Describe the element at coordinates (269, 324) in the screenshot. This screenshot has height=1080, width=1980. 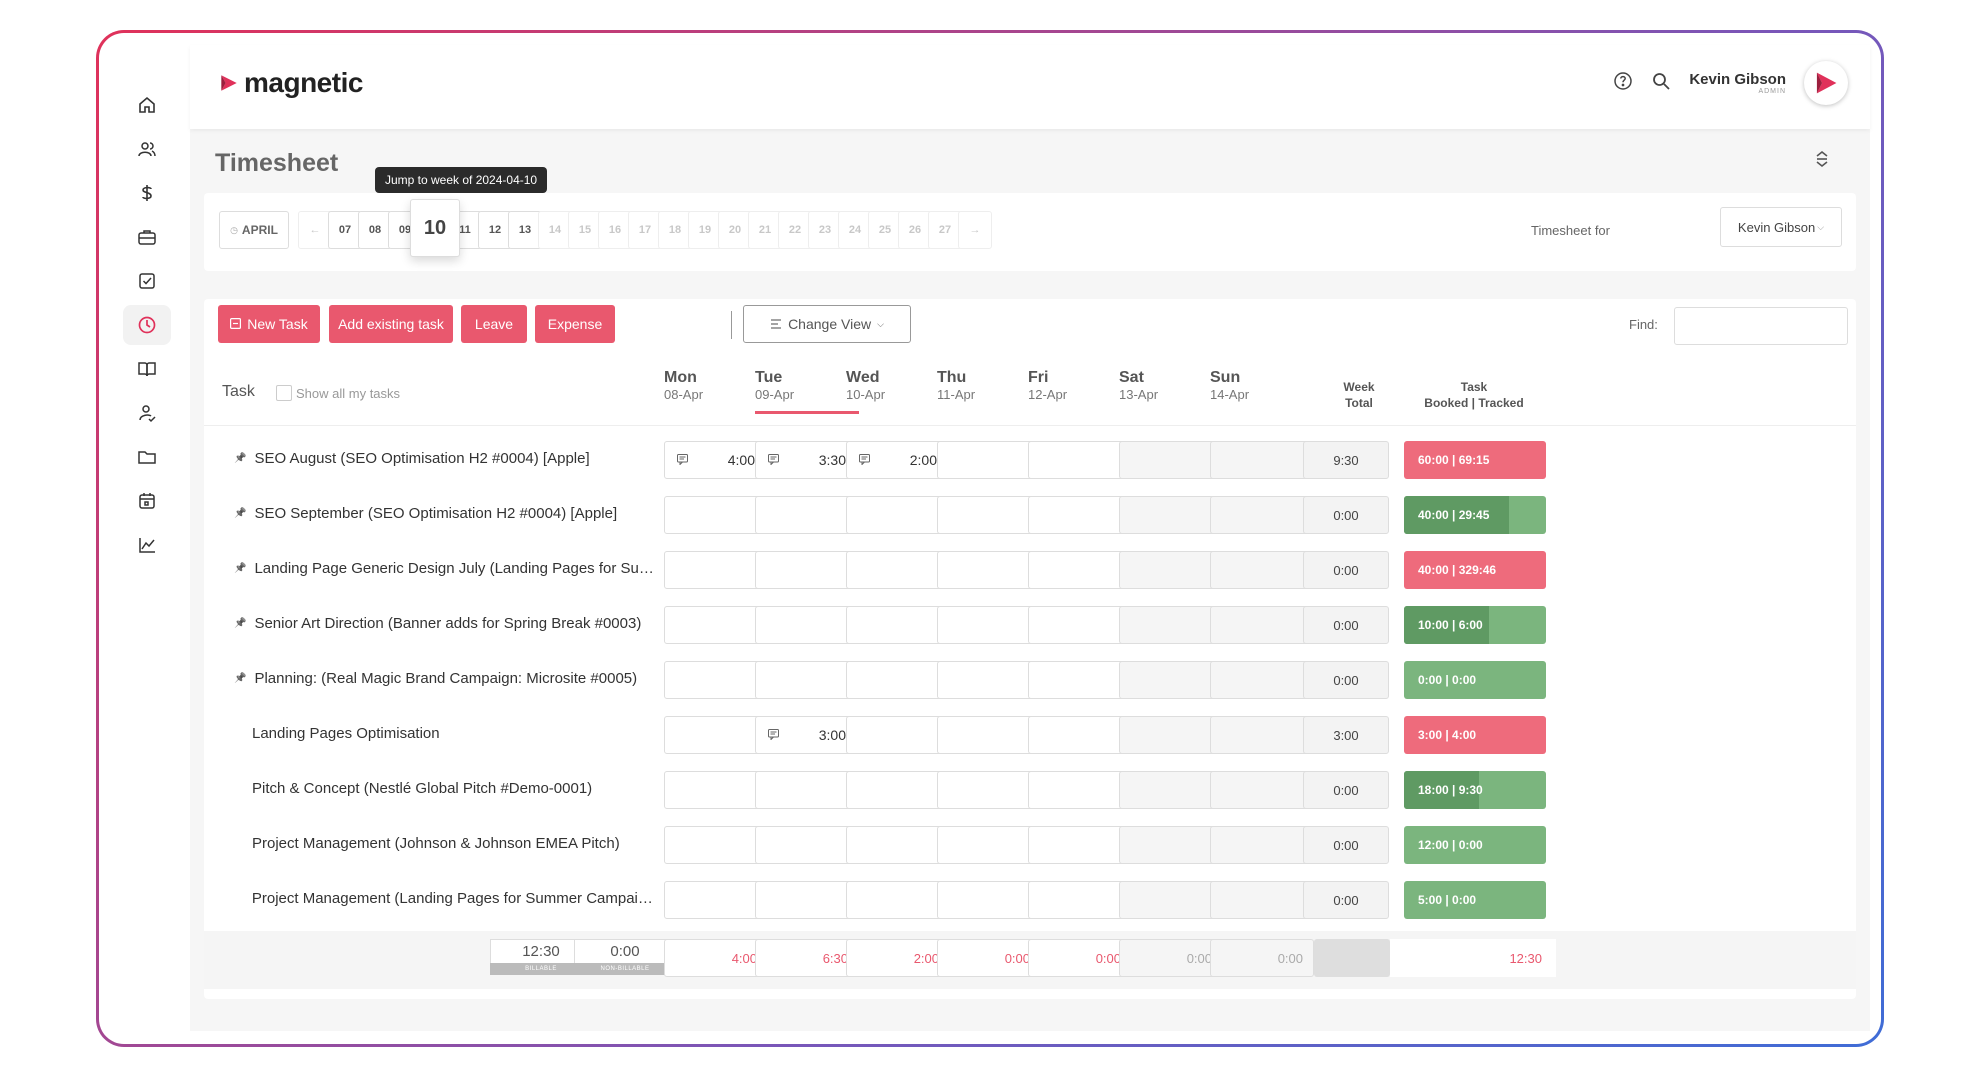
I see `new-task-button: New Task` at that location.